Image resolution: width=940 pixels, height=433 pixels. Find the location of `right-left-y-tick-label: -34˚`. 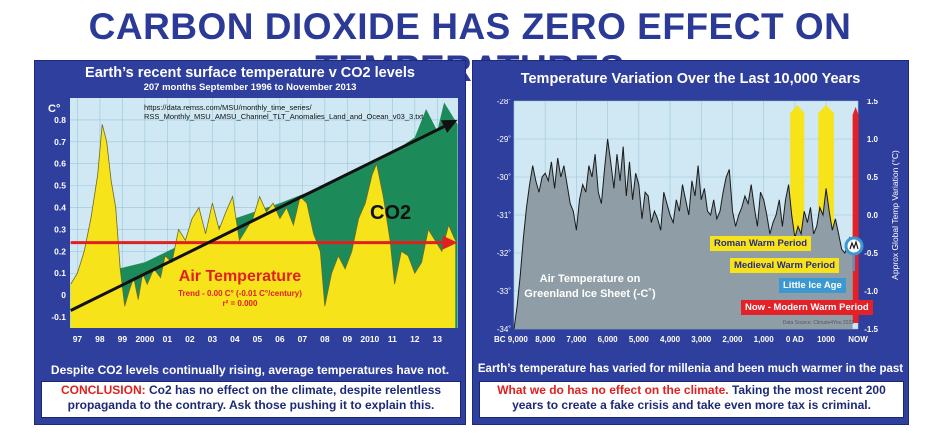

right-left-y-tick-label: -34˚ is located at coordinates (504, 329).